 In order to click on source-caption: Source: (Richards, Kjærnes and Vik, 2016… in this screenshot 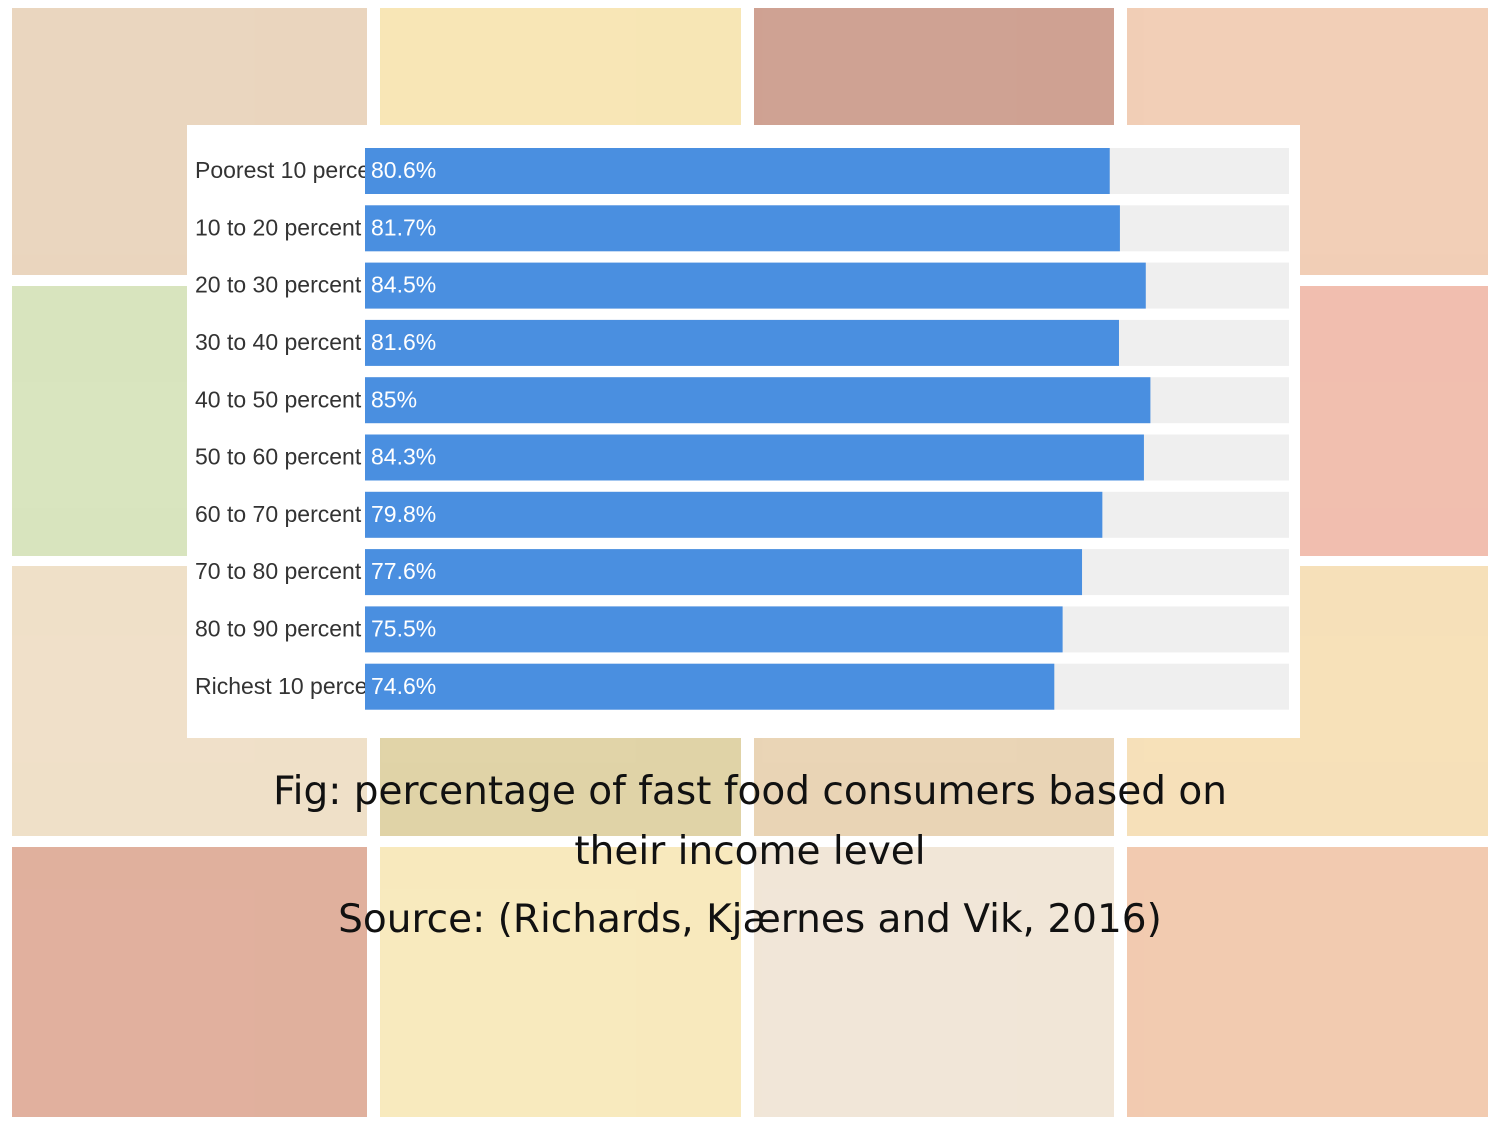, I will do `click(750, 919)`.